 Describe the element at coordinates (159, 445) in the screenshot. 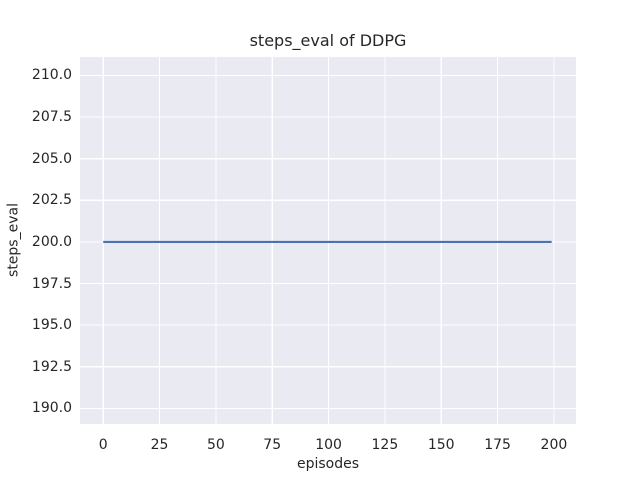

I see `x-tick-label: 25` at that location.